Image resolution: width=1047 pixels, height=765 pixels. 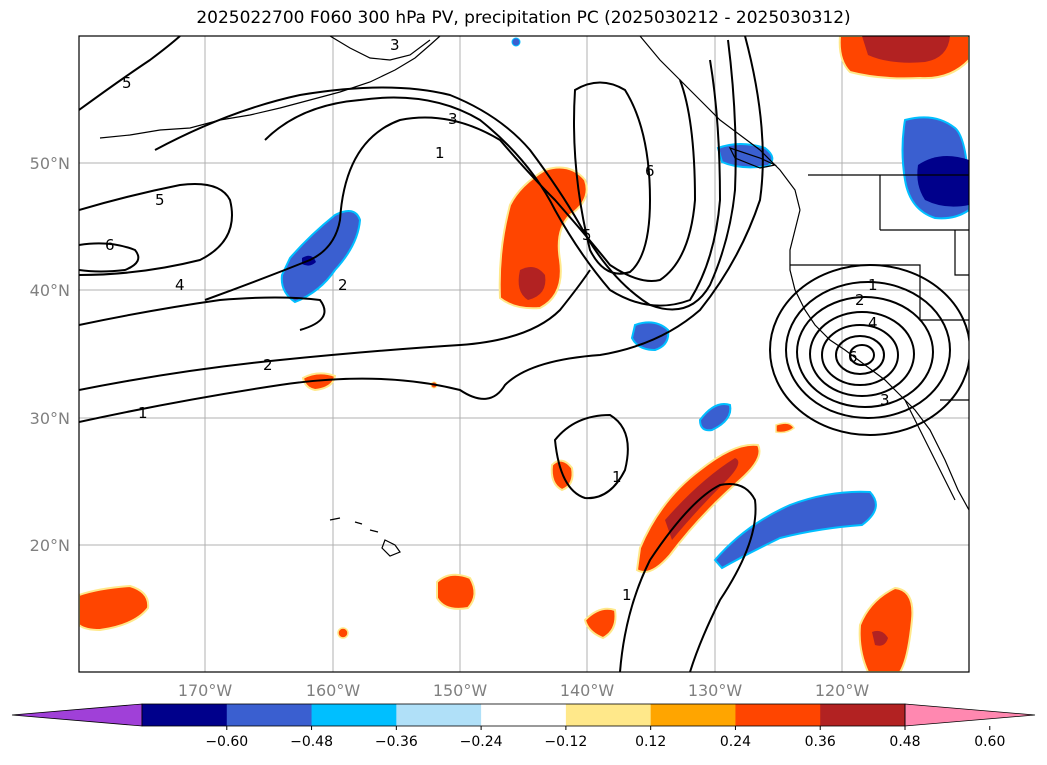 What do you see at coordinates (114, 608) in the screenshot?
I see `precip-positive-west` at bounding box center [114, 608].